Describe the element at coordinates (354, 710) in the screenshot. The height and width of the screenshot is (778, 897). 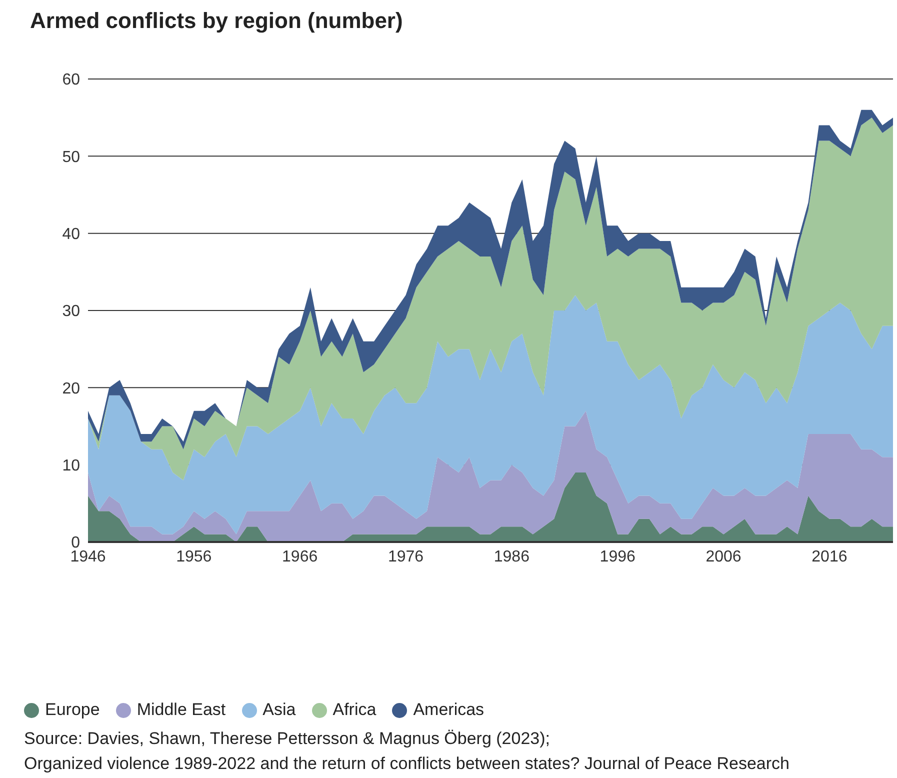
I see `legend-label: Africa` at that location.